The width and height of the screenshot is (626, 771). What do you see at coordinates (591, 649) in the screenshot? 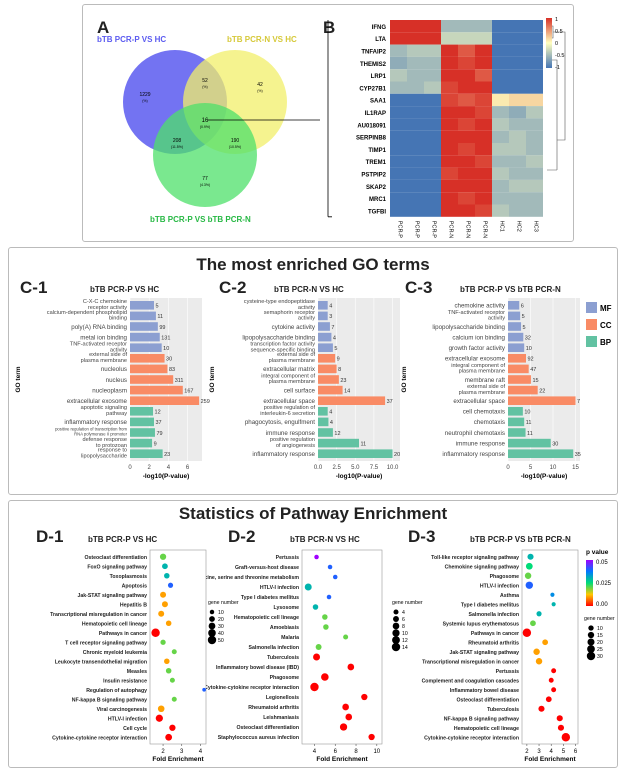
I see `d3-size-legend-dot` at bounding box center [591, 649].